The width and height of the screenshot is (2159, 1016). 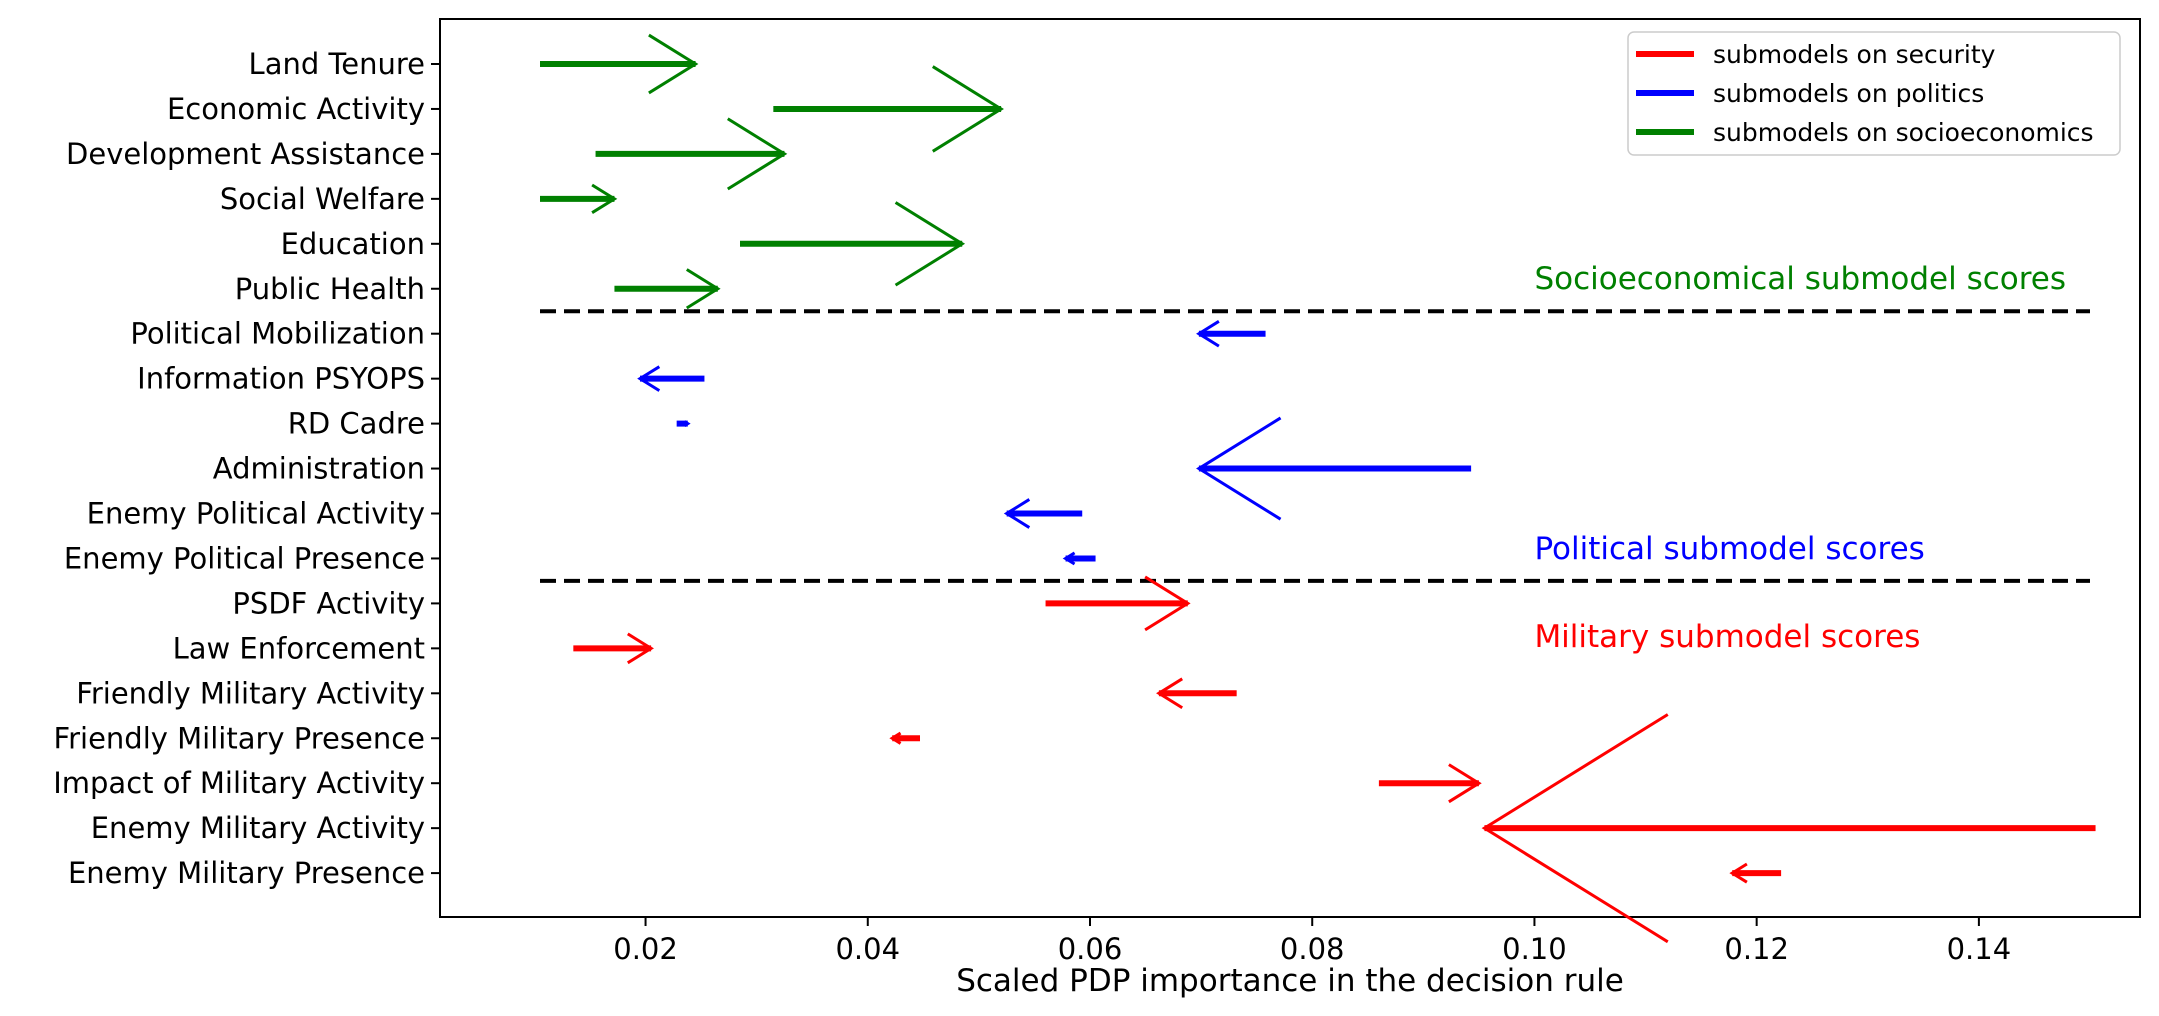 What do you see at coordinates (1756, 949) in the screenshot?
I see `xtick-label-5: 0.12` at bounding box center [1756, 949].